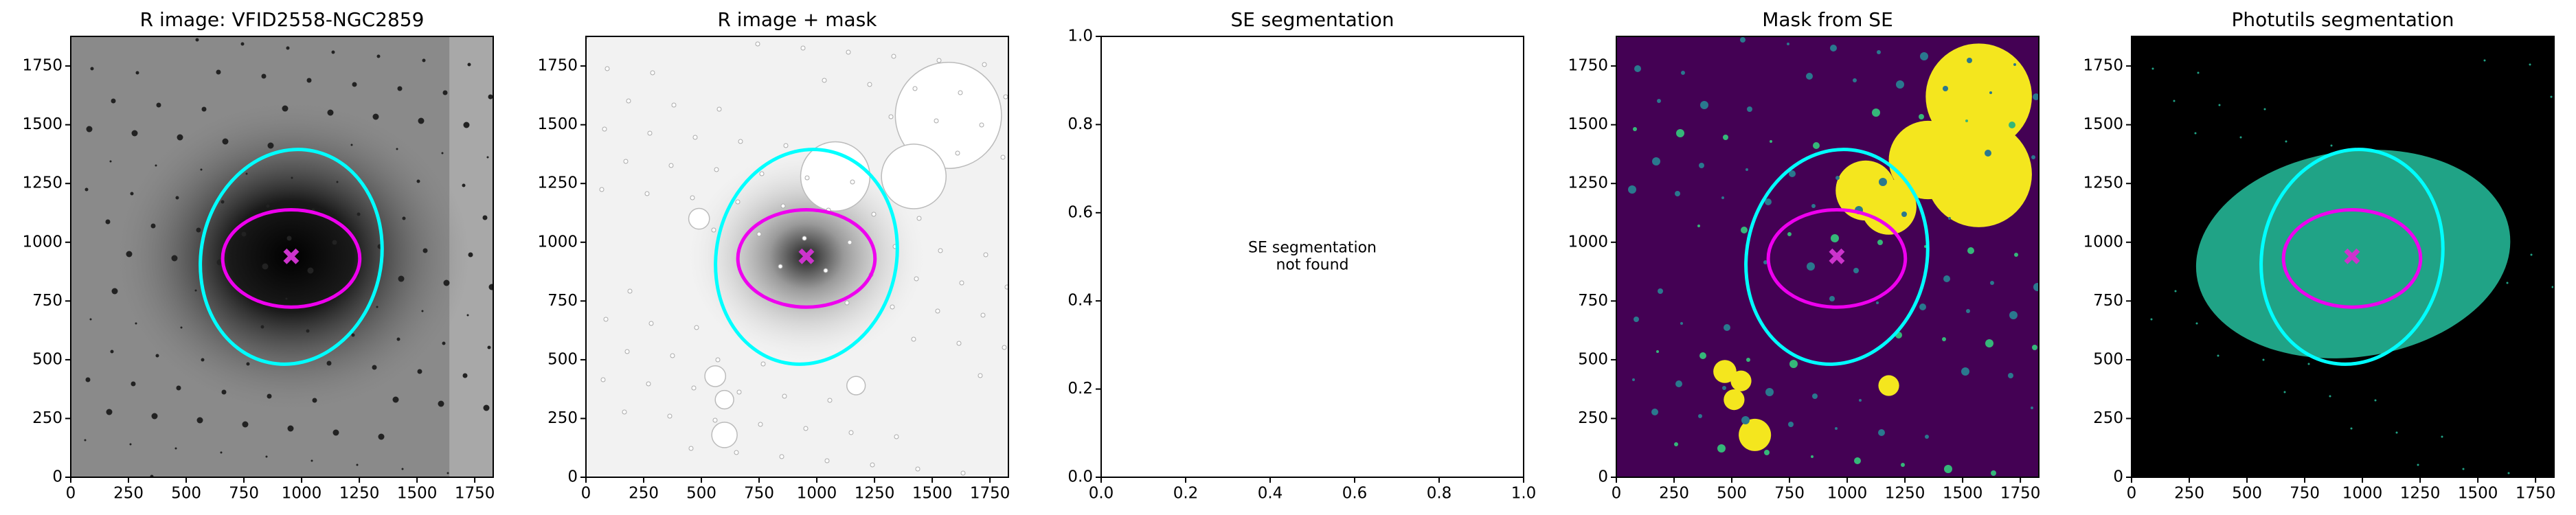 The width and height of the screenshot is (2576, 515). I want to click on x-tick-label: 0.6, so click(1355, 494).